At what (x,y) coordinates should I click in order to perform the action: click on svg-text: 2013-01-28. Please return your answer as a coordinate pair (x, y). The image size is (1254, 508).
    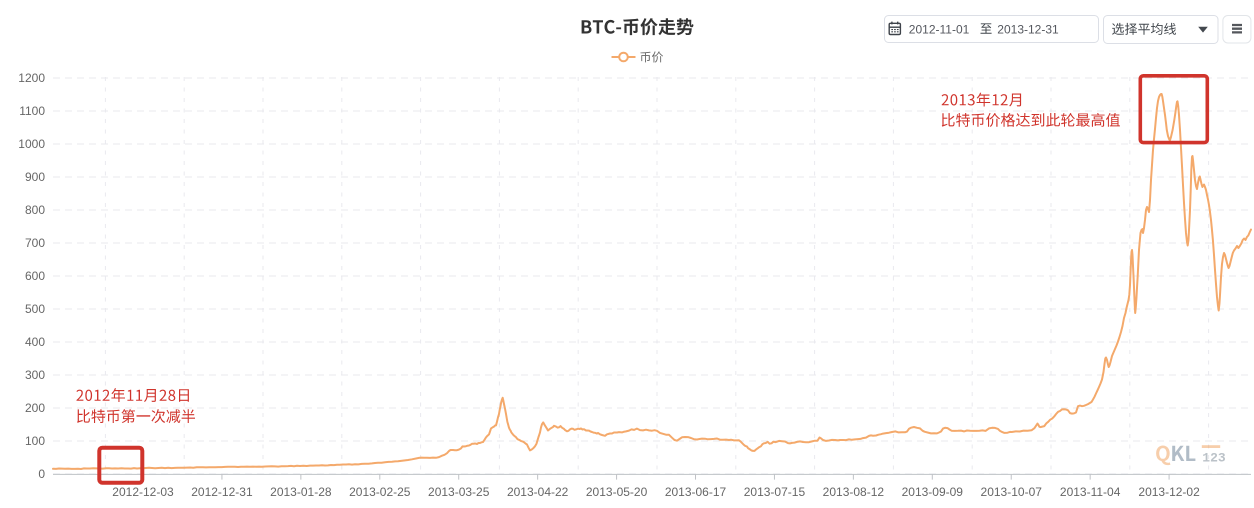
    Looking at the image, I should click on (301, 492).